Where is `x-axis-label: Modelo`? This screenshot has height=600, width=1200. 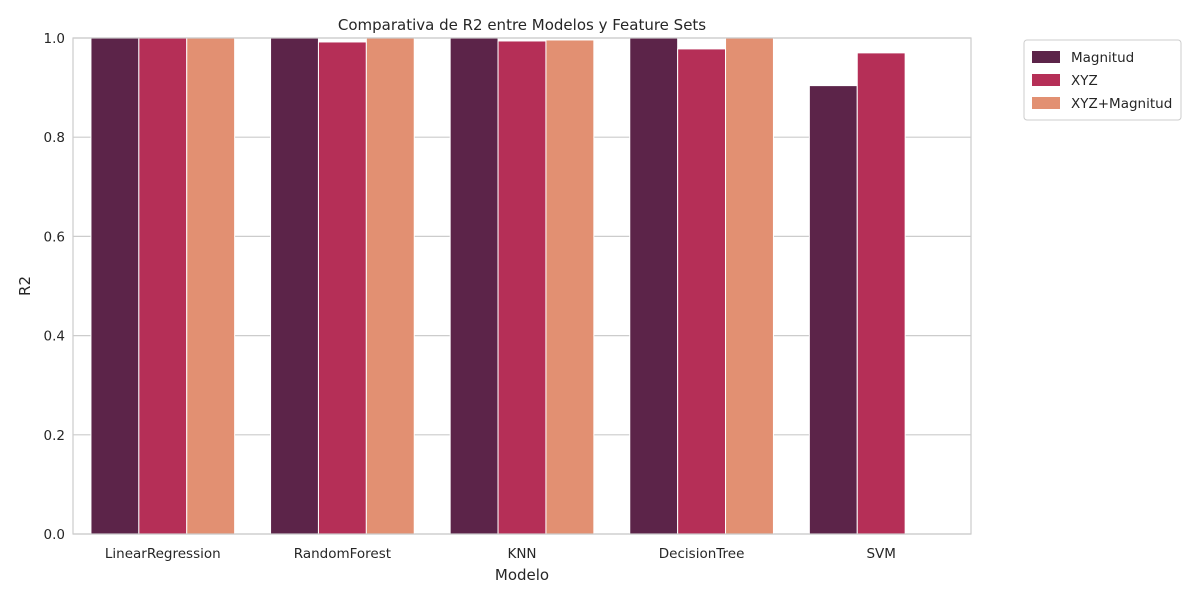
x-axis-label: Modelo is located at coordinates (522, 575).